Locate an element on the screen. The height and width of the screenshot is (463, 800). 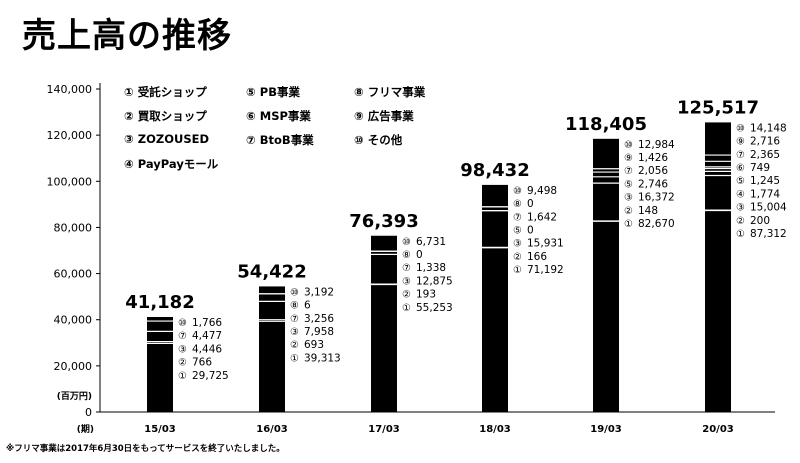
segment-value-label: 6,731 is located at coordinates (431, 242).